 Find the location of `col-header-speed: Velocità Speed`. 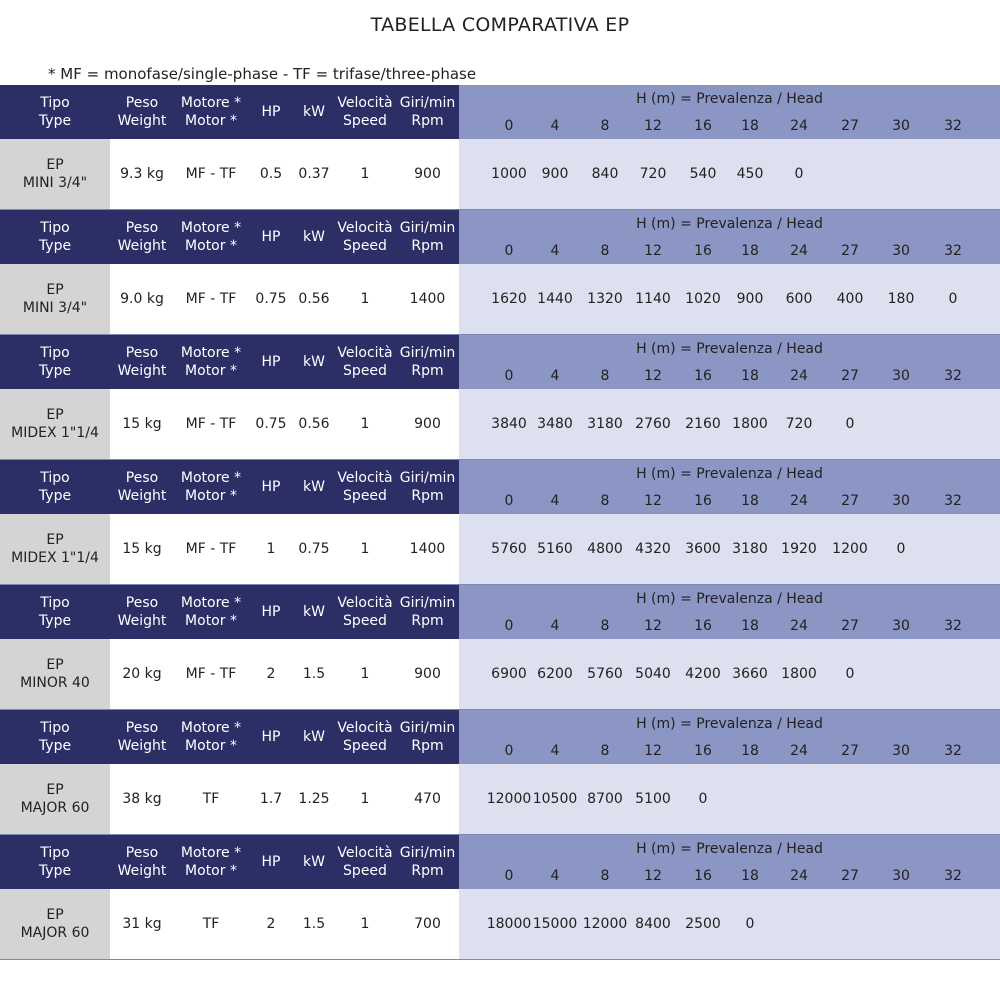

col-header-speed: Velocità Speed is located at coordinates (365, 487).